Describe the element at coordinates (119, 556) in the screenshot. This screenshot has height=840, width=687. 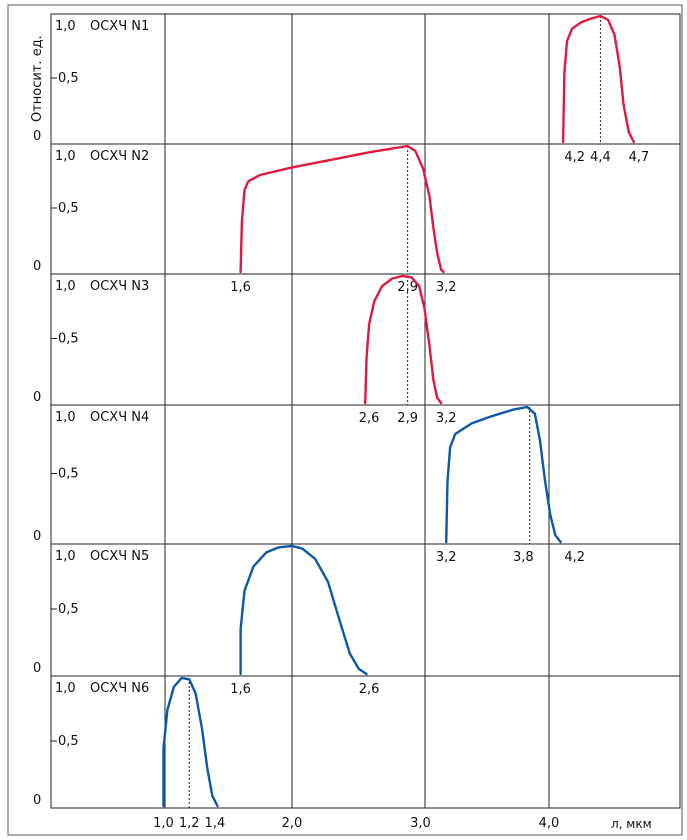
I see `panel-name: ОСХЧ N5` at that location.